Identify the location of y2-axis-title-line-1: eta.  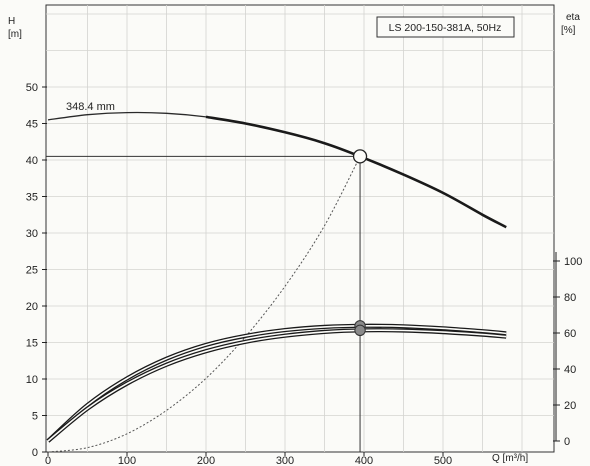
(573, 17).